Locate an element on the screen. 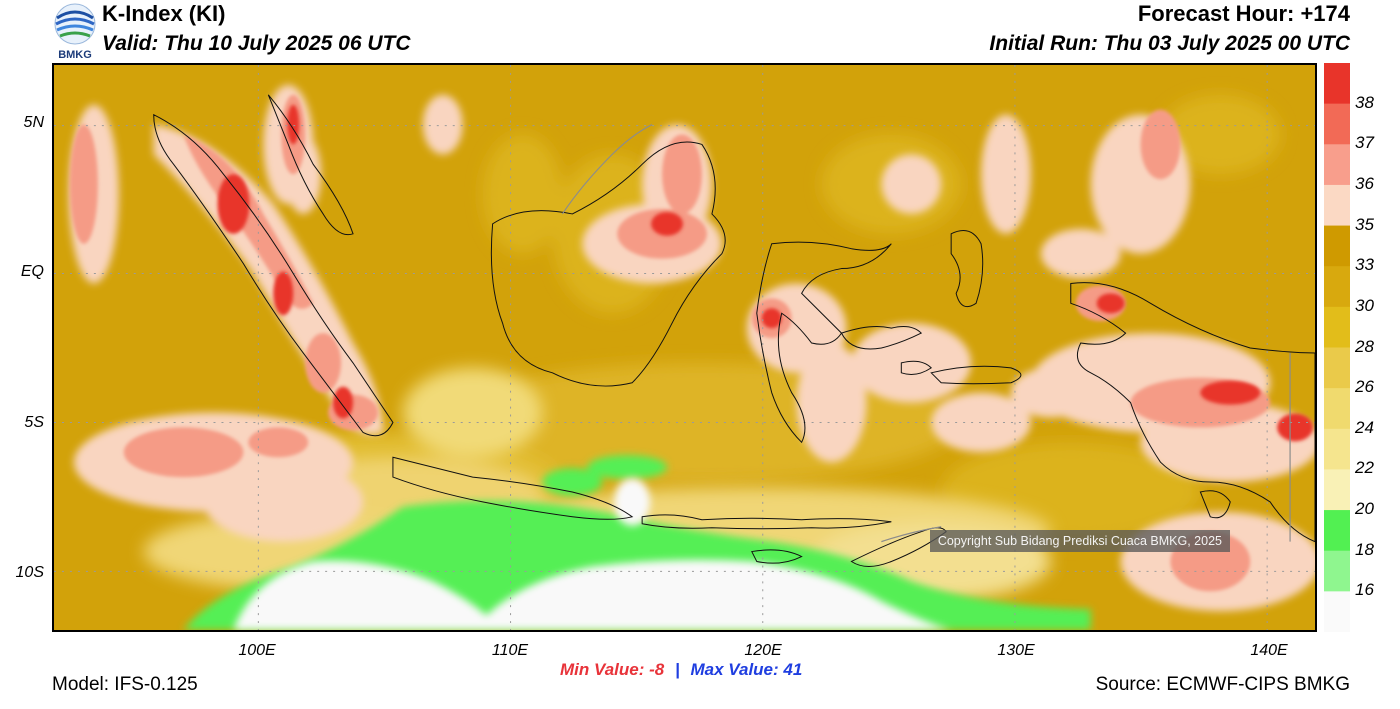 The height and width of the screenshot is (709, 1400). coast-new-guinea is located at coordinates (1192, 412).